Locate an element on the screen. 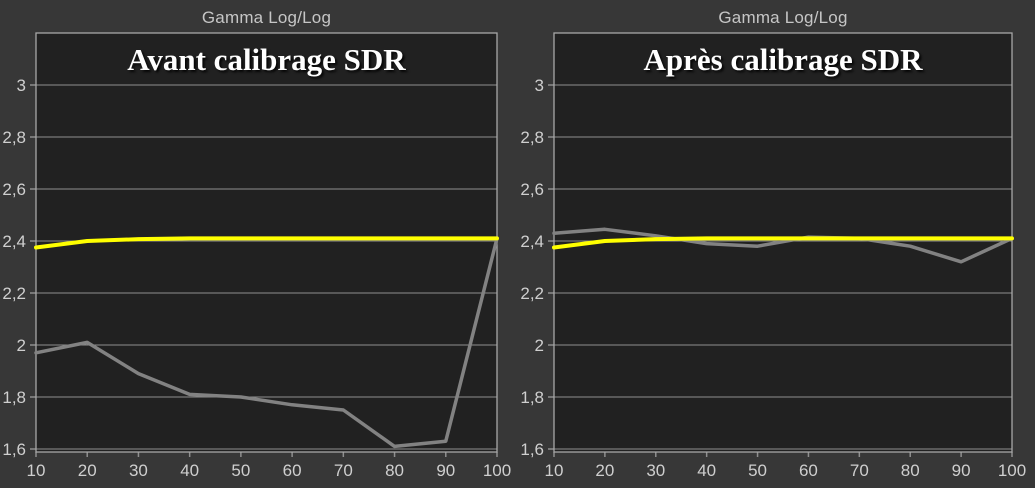  chart-top-label-after: Gamma Log/Log is located at coordinates (783, 17).